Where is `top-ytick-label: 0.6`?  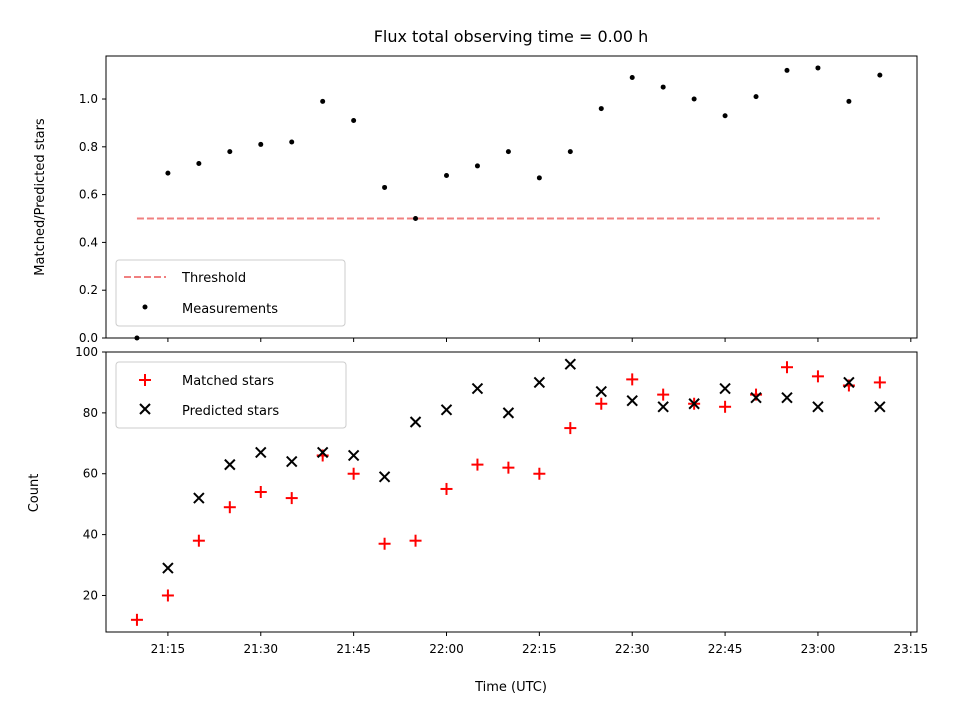 top-ytick-label: 0.6 is located at coordinates (88, 195).